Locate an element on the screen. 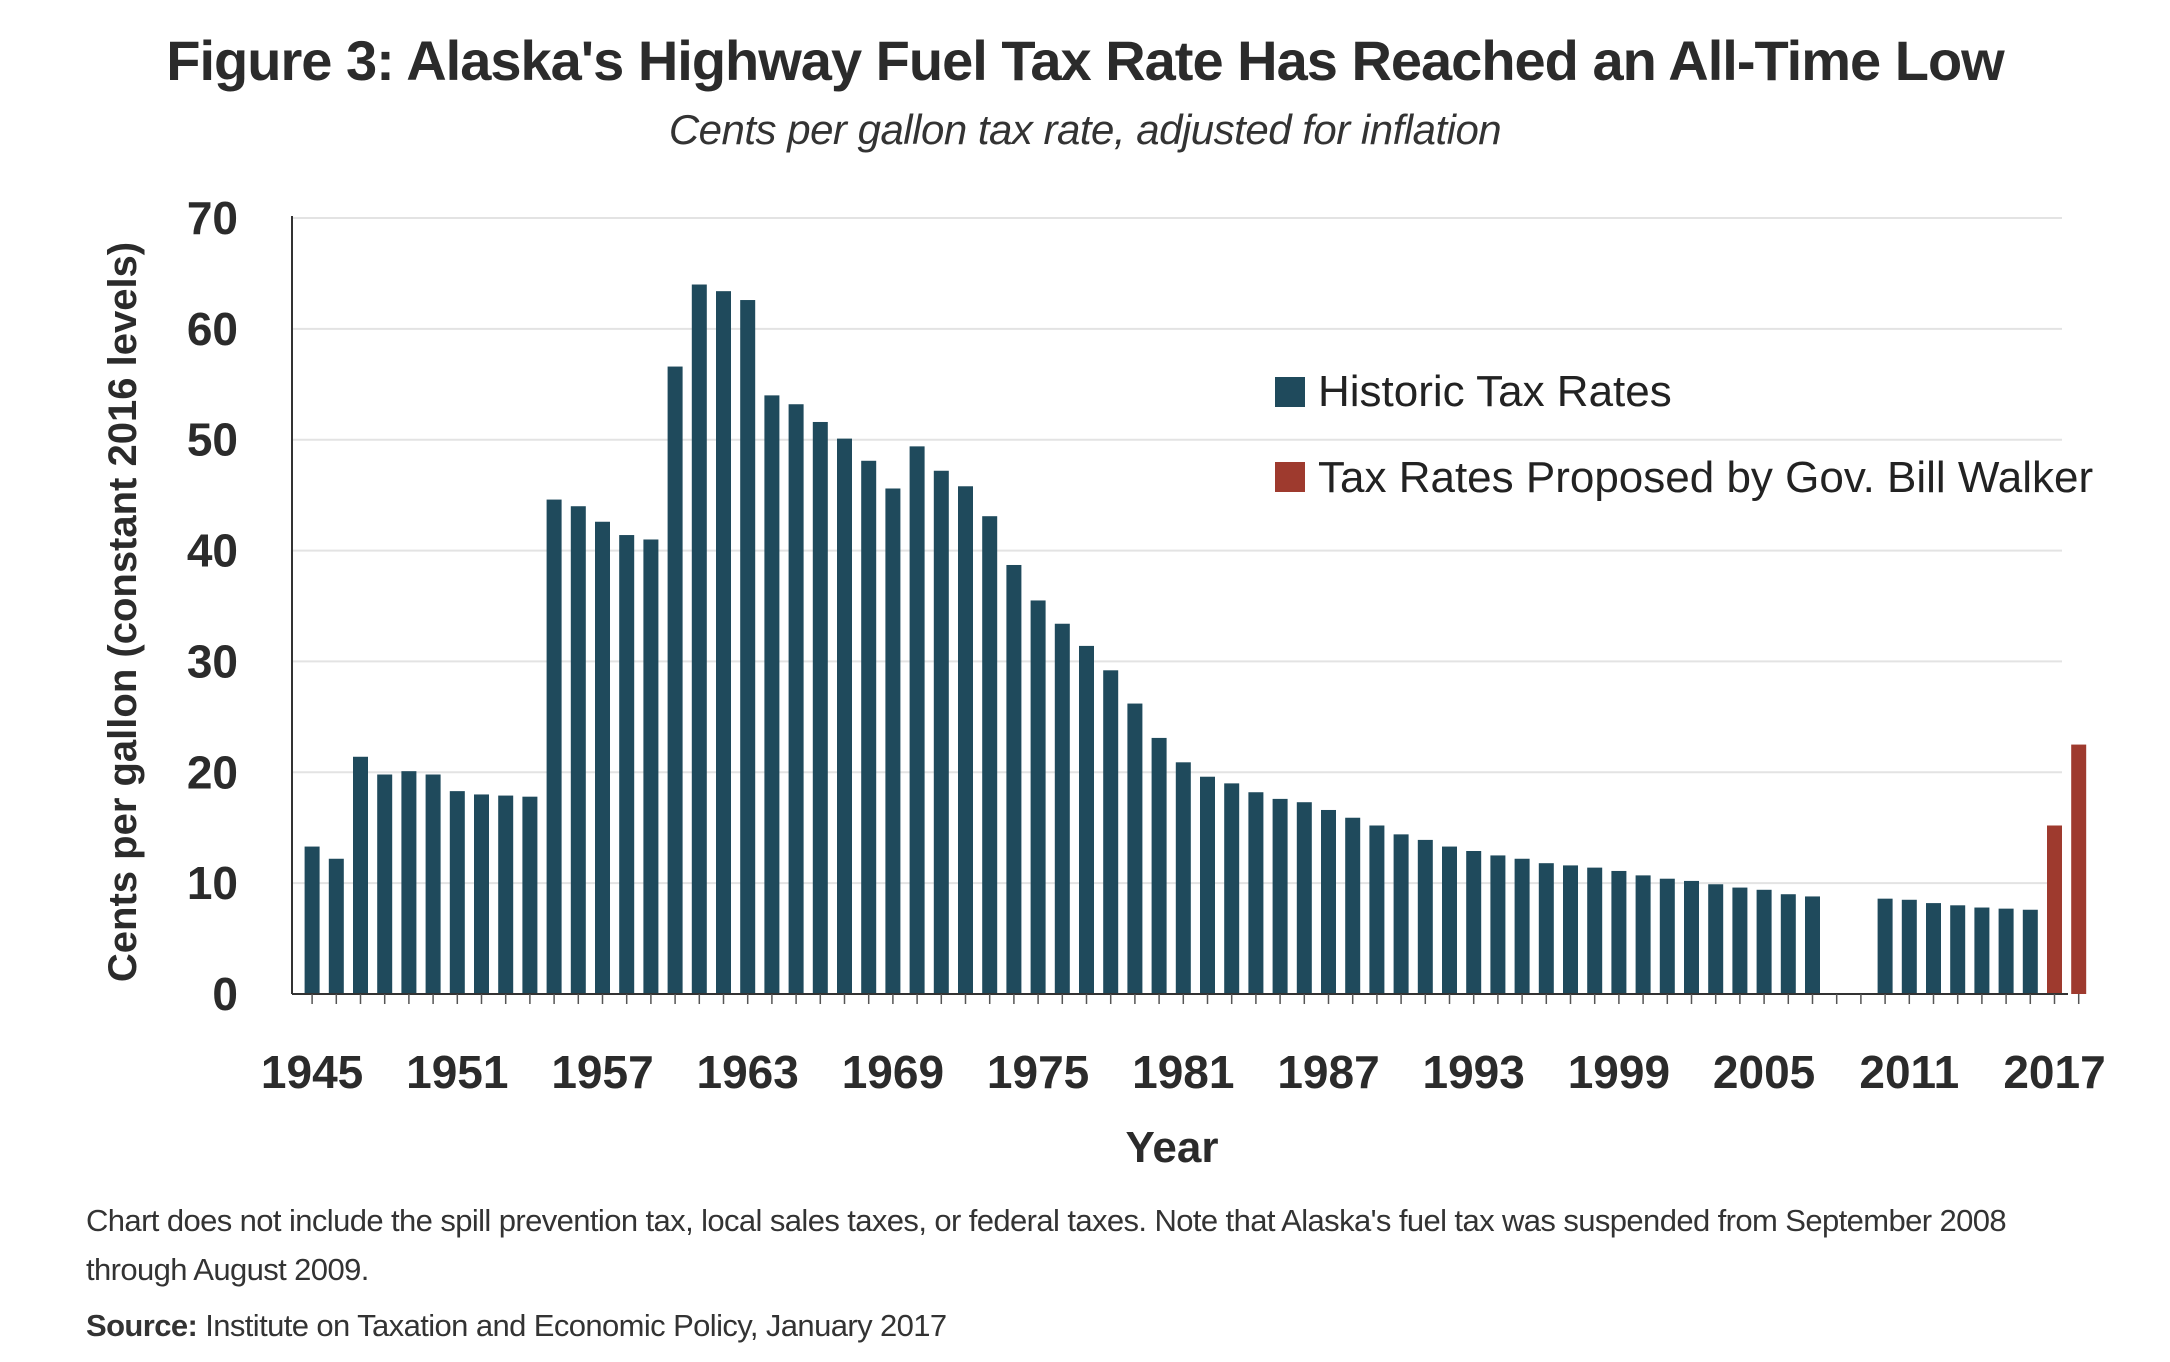 The height and width of the screenshot is (1362, 2170). x-tick-label: 1969 is located at coordinates (893, 1072).